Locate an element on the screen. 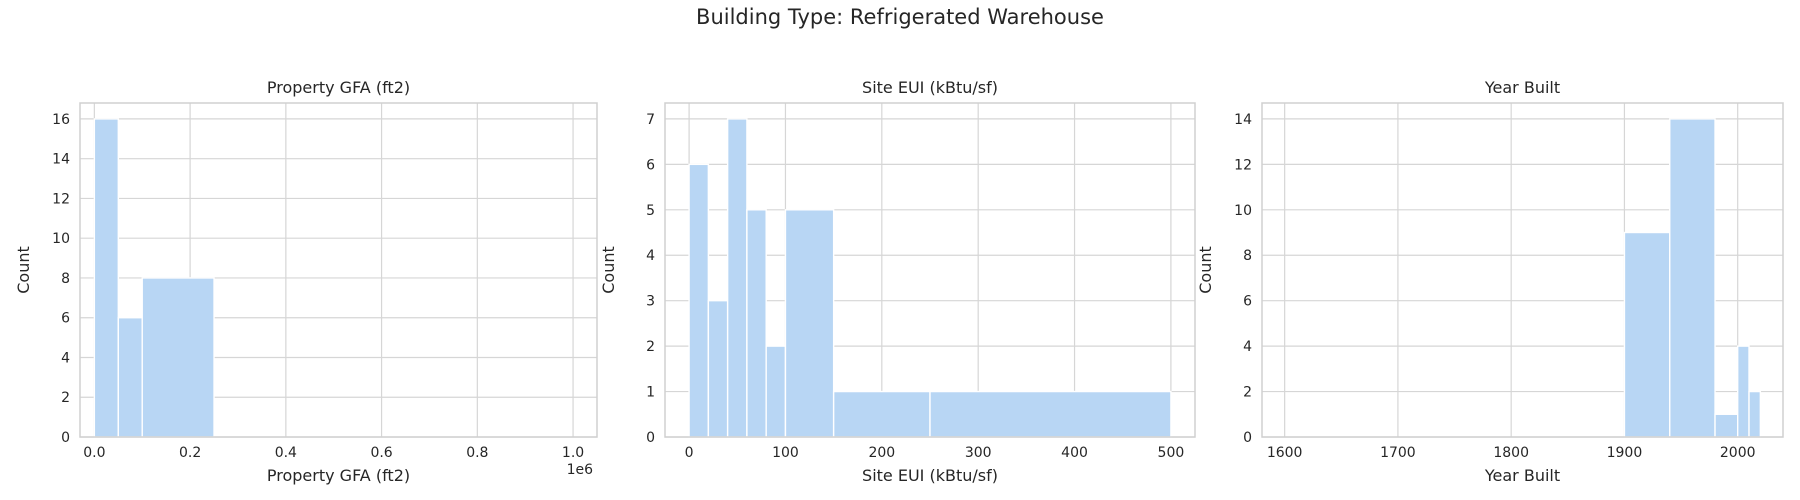  x-tick-label: 0.2 is located at coordinates (190, 453).